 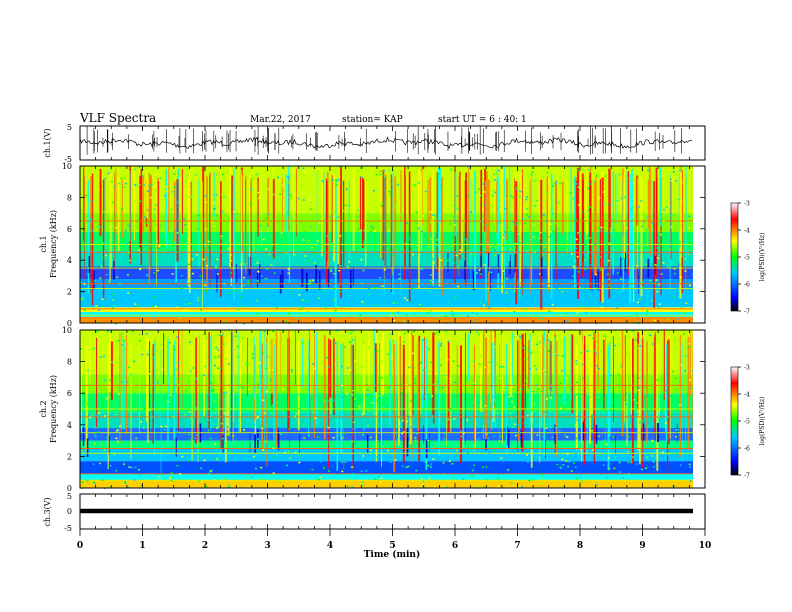 I want to click on ch1-ytick-top: 5, so click(x=69, y=127).